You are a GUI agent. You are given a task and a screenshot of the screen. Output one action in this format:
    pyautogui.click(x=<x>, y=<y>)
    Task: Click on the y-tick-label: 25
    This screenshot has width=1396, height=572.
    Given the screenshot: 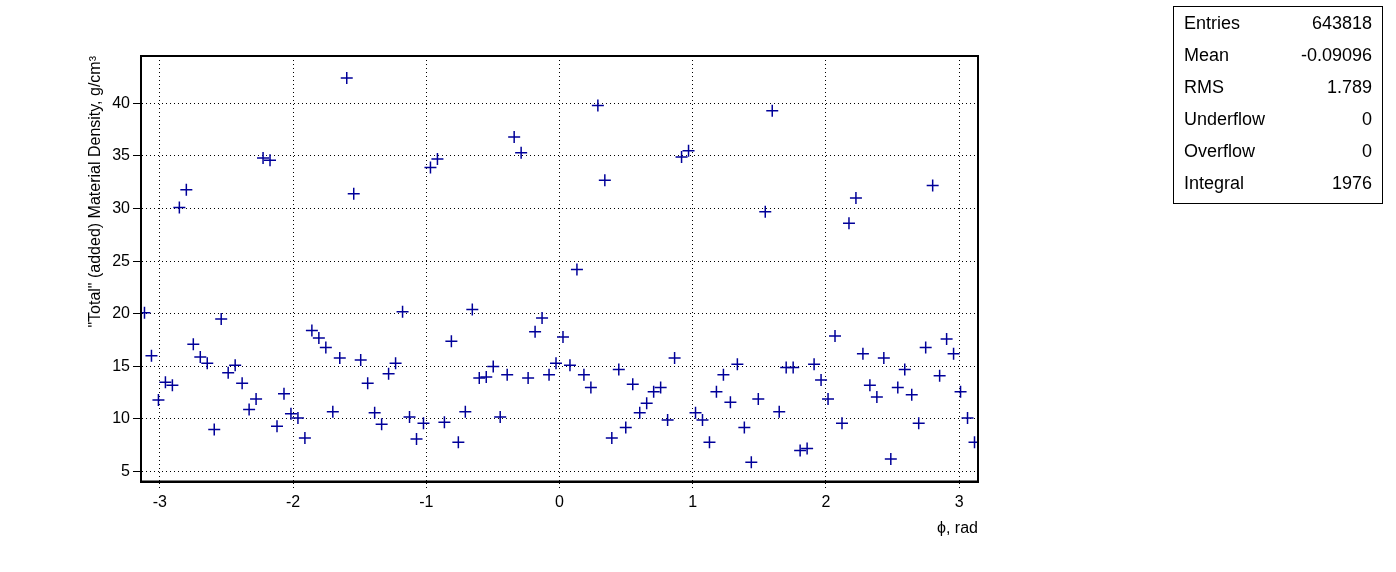 What is the action you would take?
    pyautogui.click(x=121, y=260)
    